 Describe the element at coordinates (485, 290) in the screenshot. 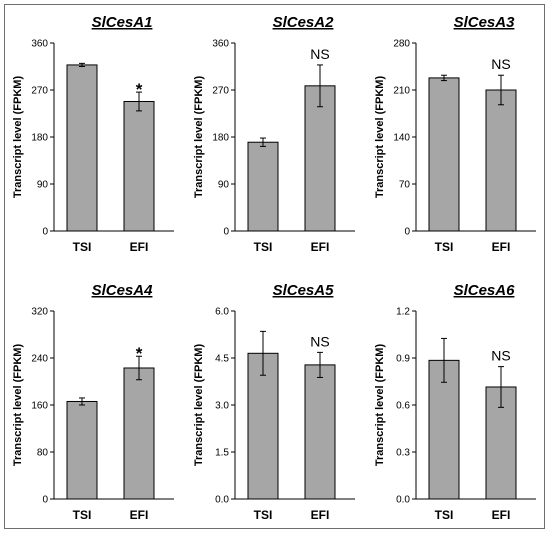

I see `chart-title: SlCesA6` at that location.